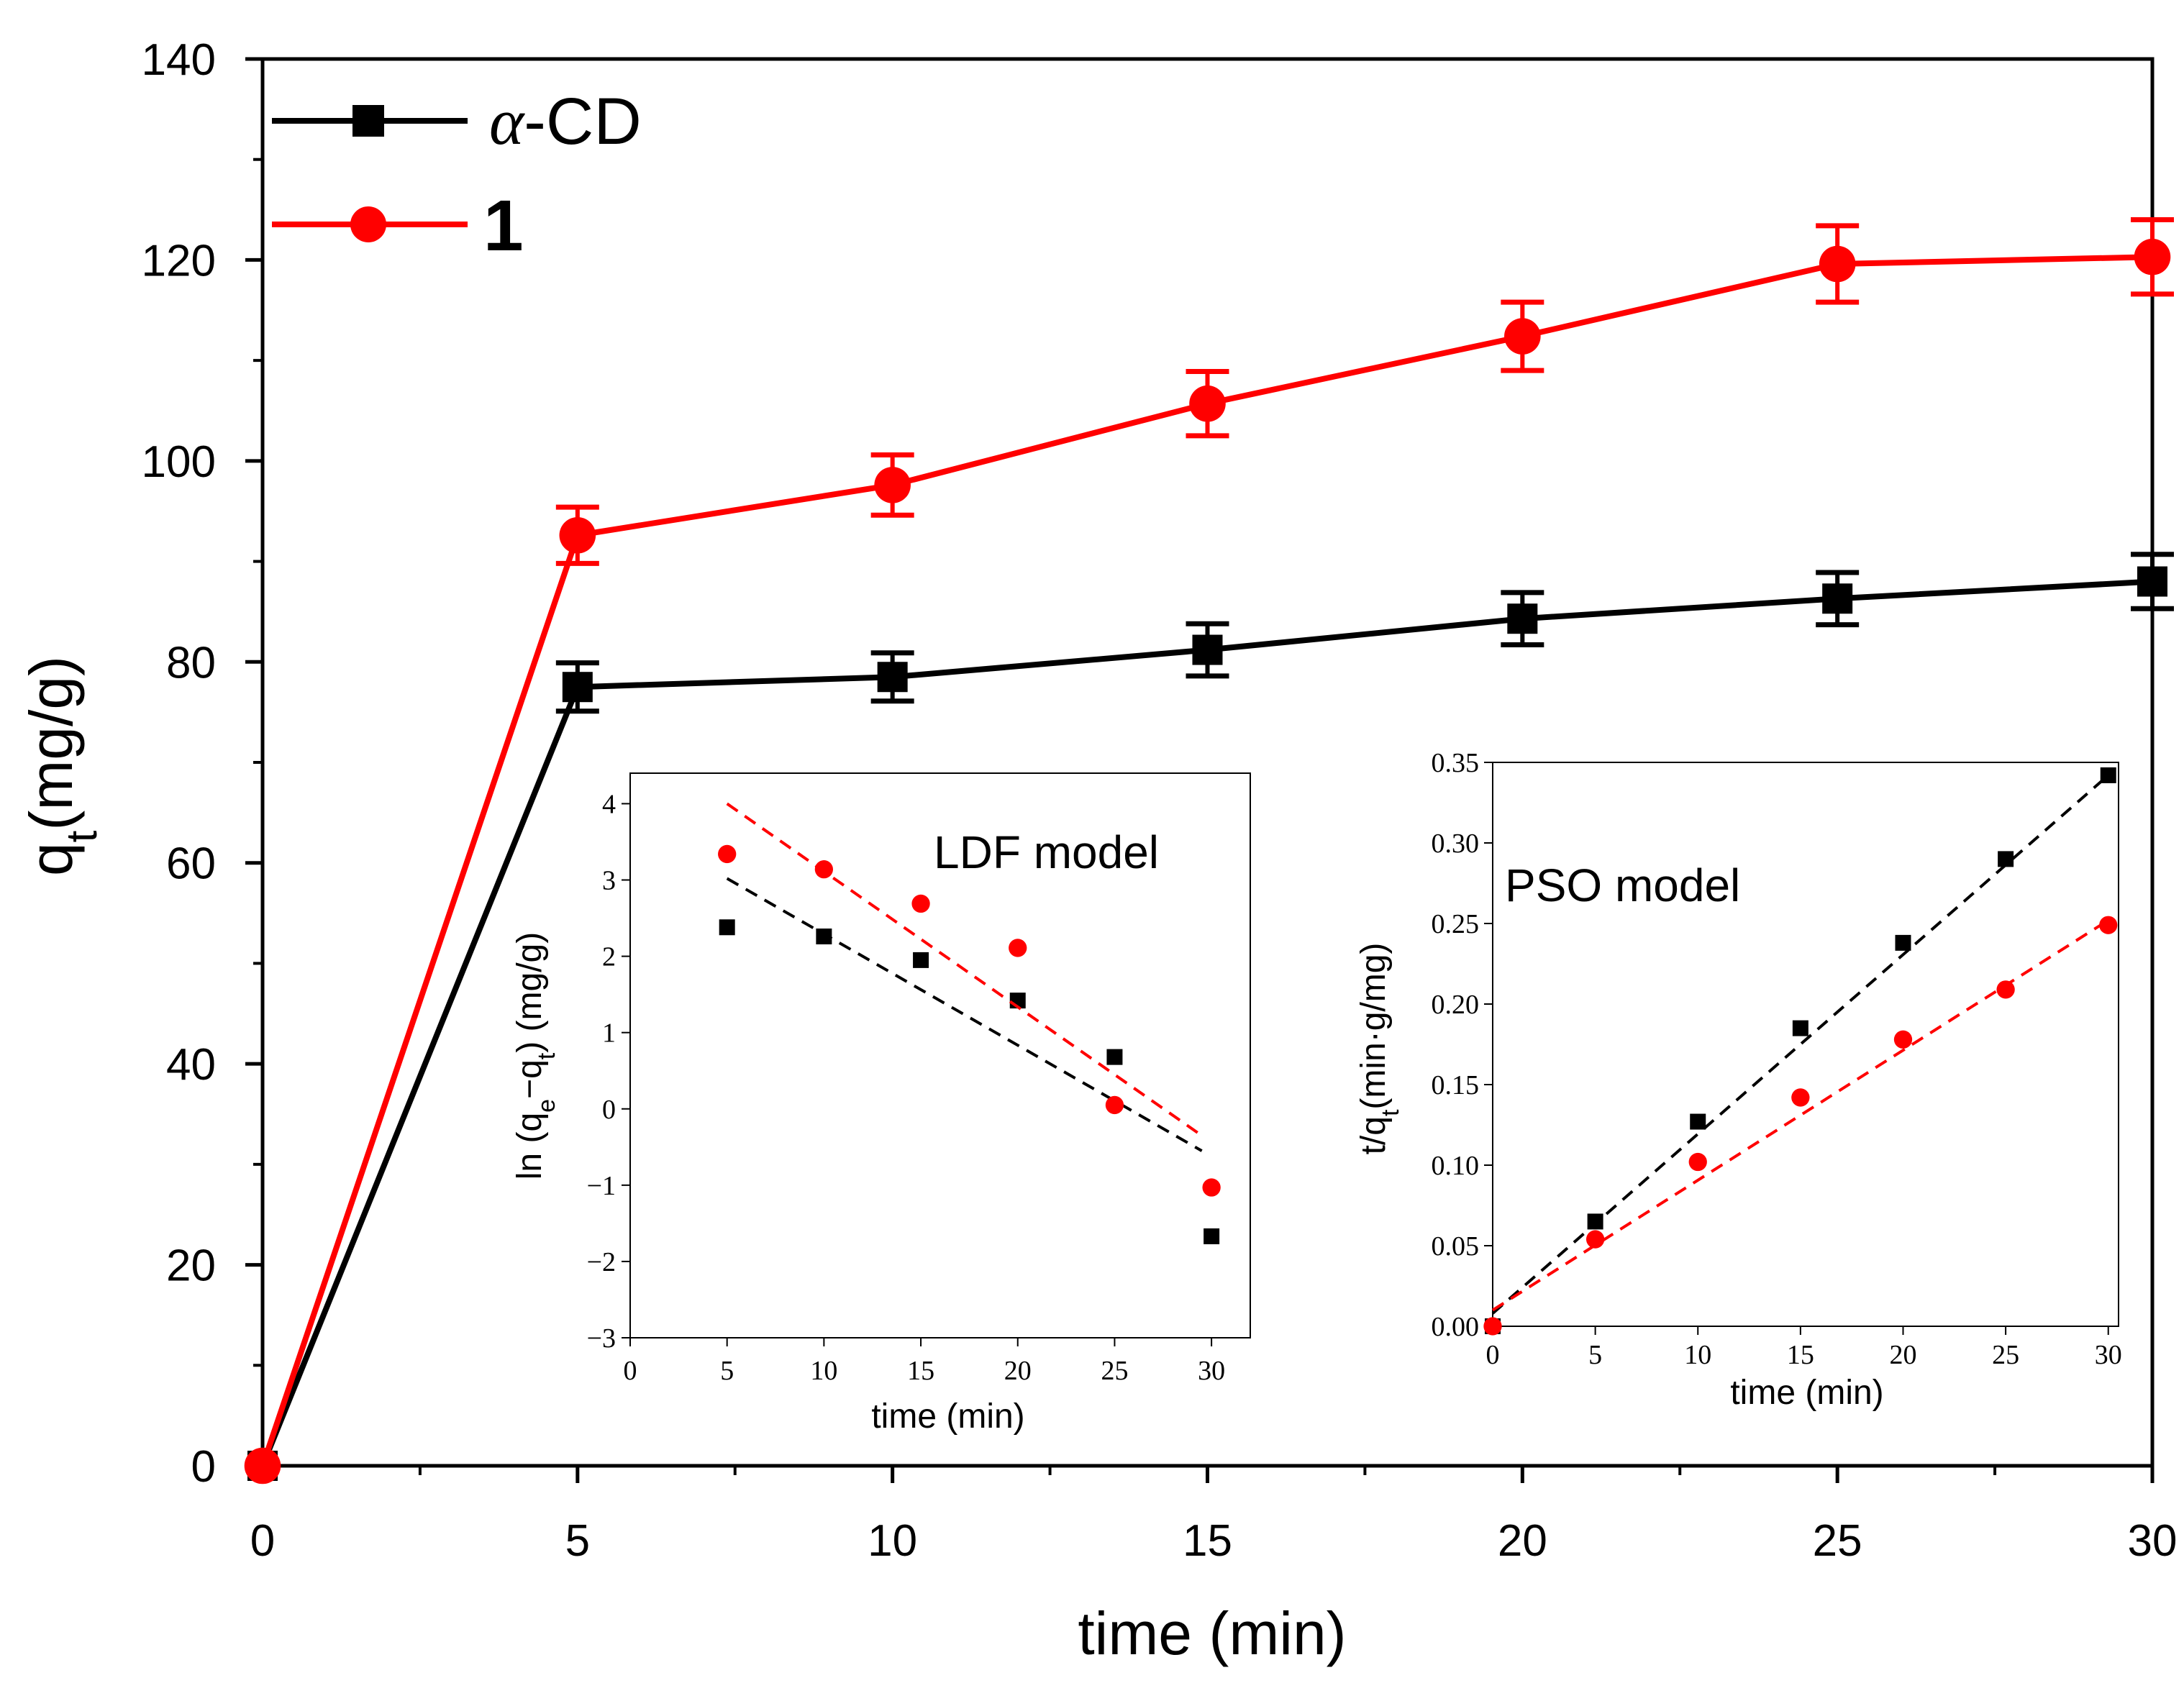  I want to click on ldf-x-tick-label: 15, so click(920, 1371).